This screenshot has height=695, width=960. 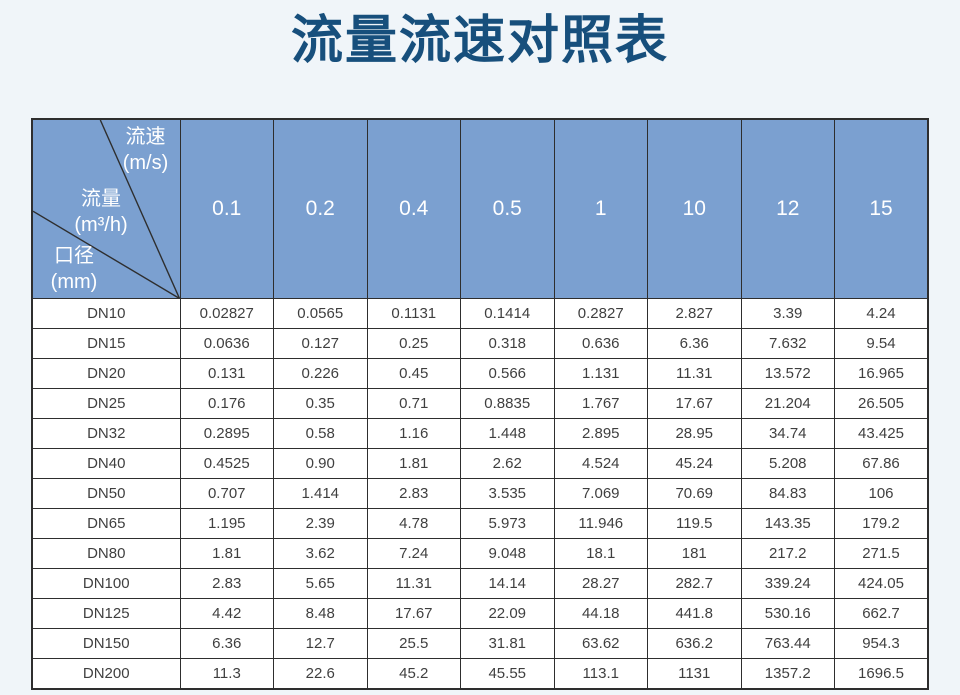 What do you see at coordinates (320, 494) in the screenshot?
I see `value-cell: 1.414` at bounding box center [320, 494].